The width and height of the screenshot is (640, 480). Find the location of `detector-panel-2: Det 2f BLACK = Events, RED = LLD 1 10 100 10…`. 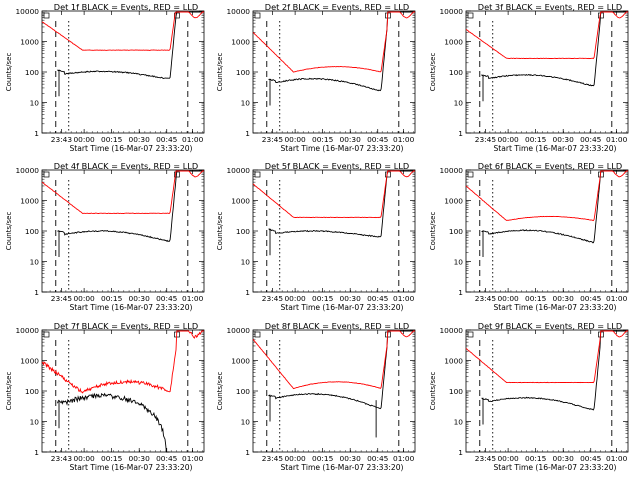

detector-panel-2: Det 2f BLACK = Events, RED = LLD 1 10 100 10… is located at coordinates (316, 77).